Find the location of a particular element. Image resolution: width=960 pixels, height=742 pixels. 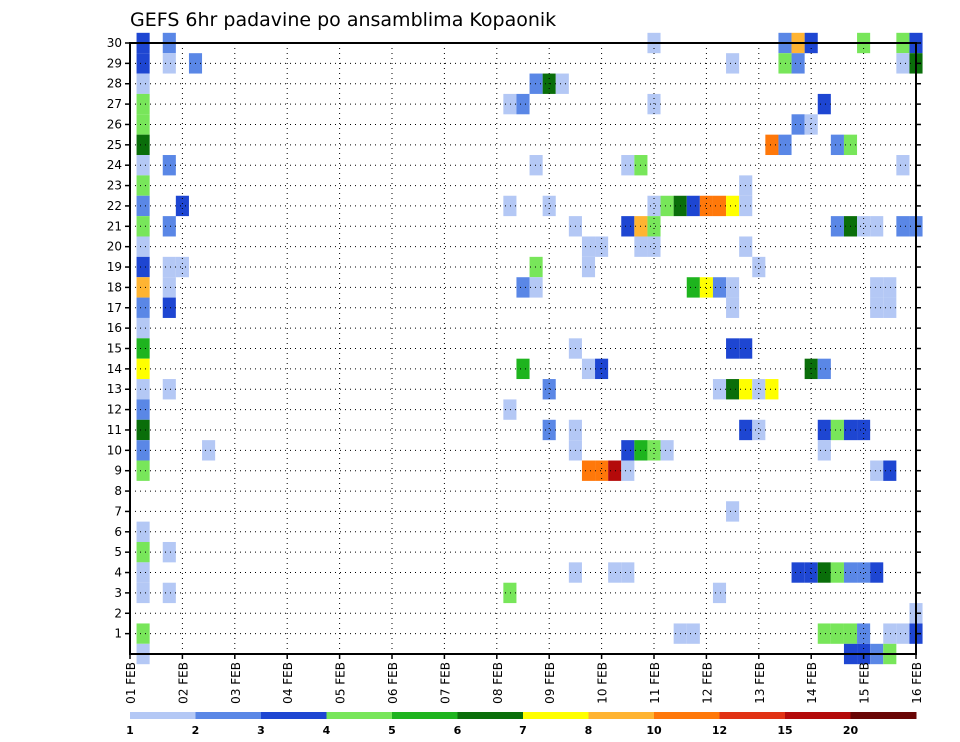

y-tick-label: 1 is located at coordinates (118, 634).